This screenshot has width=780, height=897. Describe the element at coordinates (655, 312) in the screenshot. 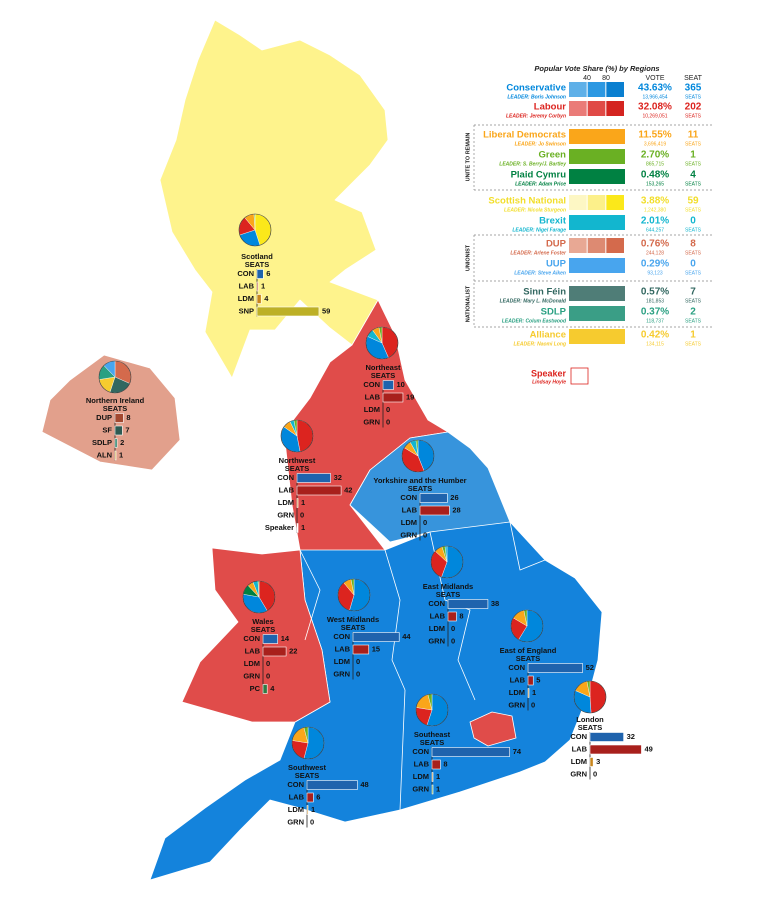

I see `vote-share: 0.37%` at that location.